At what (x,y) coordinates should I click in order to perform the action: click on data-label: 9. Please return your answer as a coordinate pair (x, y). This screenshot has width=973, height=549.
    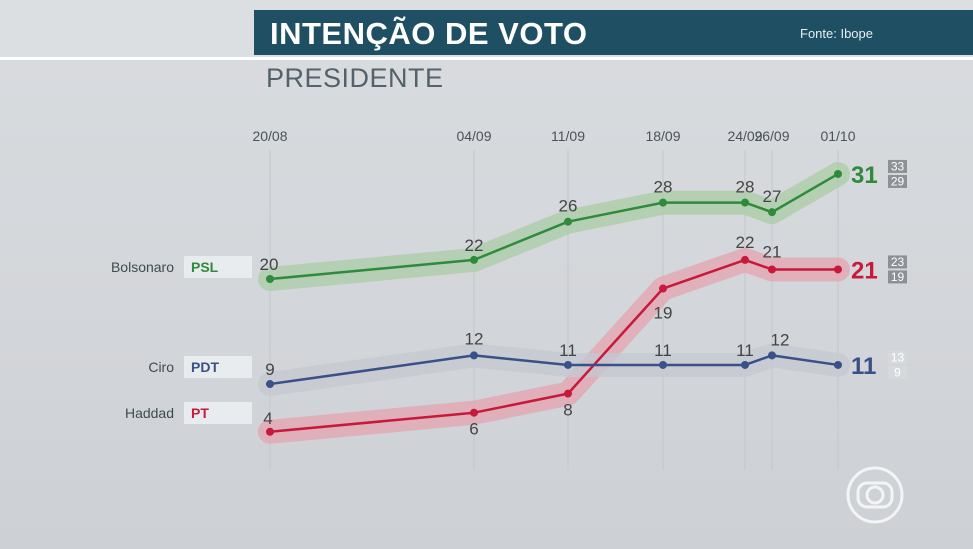
    Looking at the image, I should click on (269, 369).